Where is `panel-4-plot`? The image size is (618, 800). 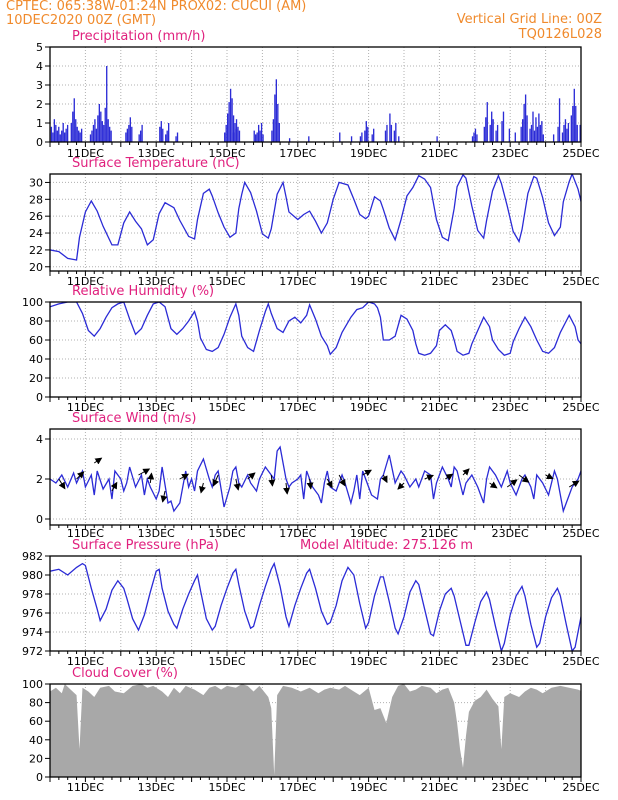
panel-4-plot is located at coordinates (331, 479).